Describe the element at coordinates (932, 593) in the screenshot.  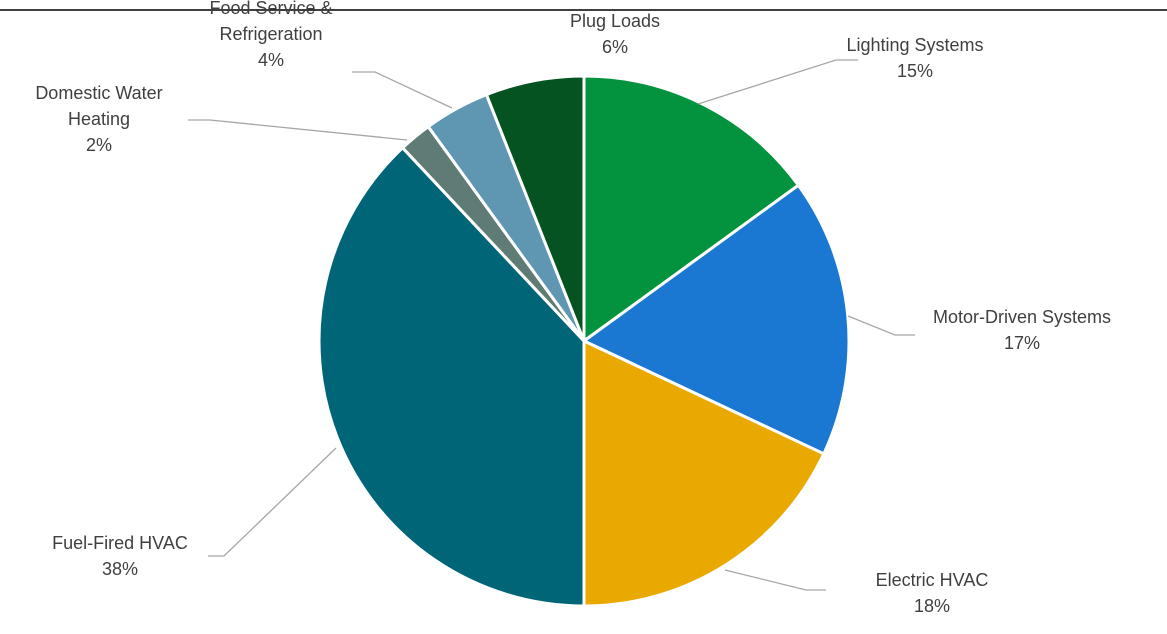
I see `slice-label-electric-hvac: Electric HVAC 18%` at that location.